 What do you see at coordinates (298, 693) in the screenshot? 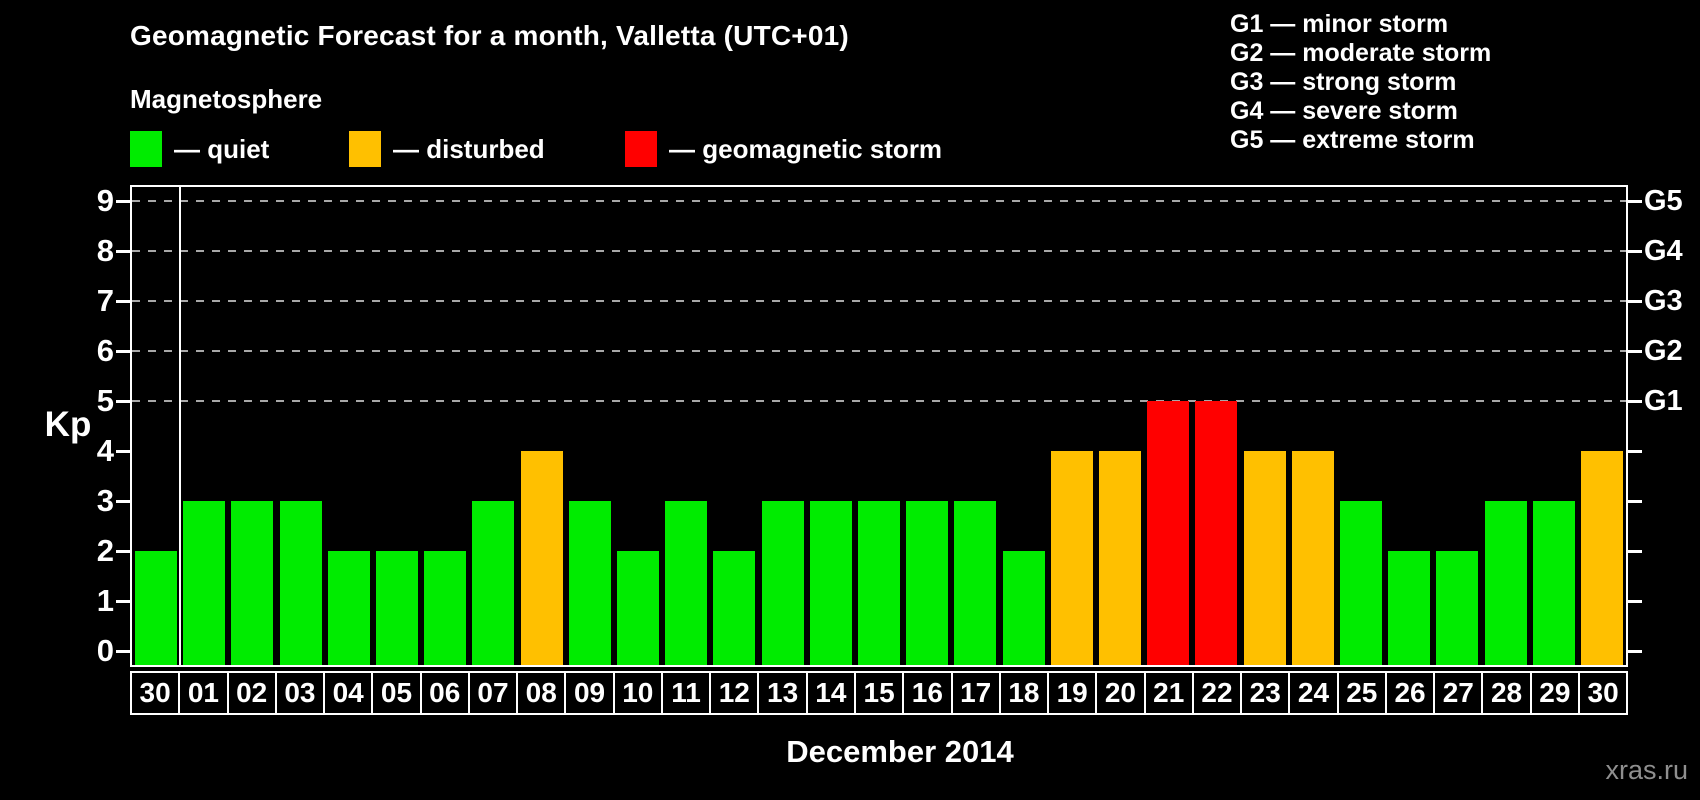
I see `day-label-cell: 03` at bounding box center [298, 693].